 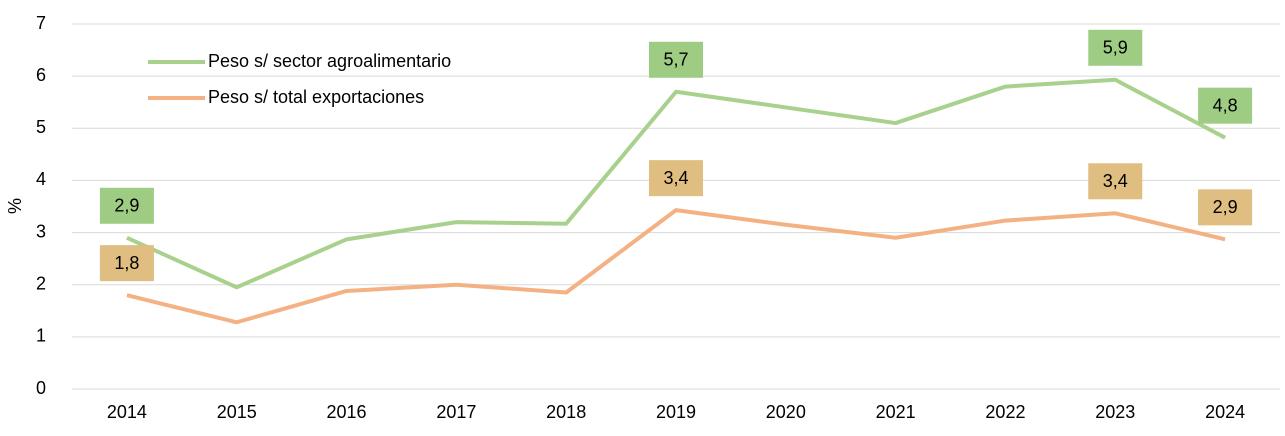 I want to click on x-tick-label: 2024, so click(x=1225, y=412).